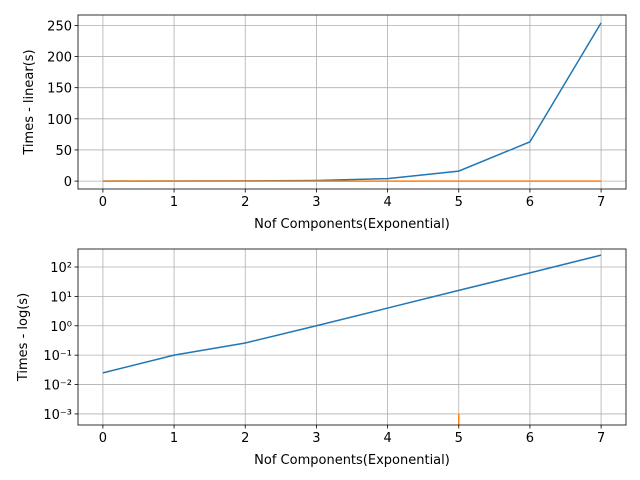 The image size is (640, 480). Describe the element at coordinates (68, 182) in the screenshot. I see `y-tick-label: 0` at that location.